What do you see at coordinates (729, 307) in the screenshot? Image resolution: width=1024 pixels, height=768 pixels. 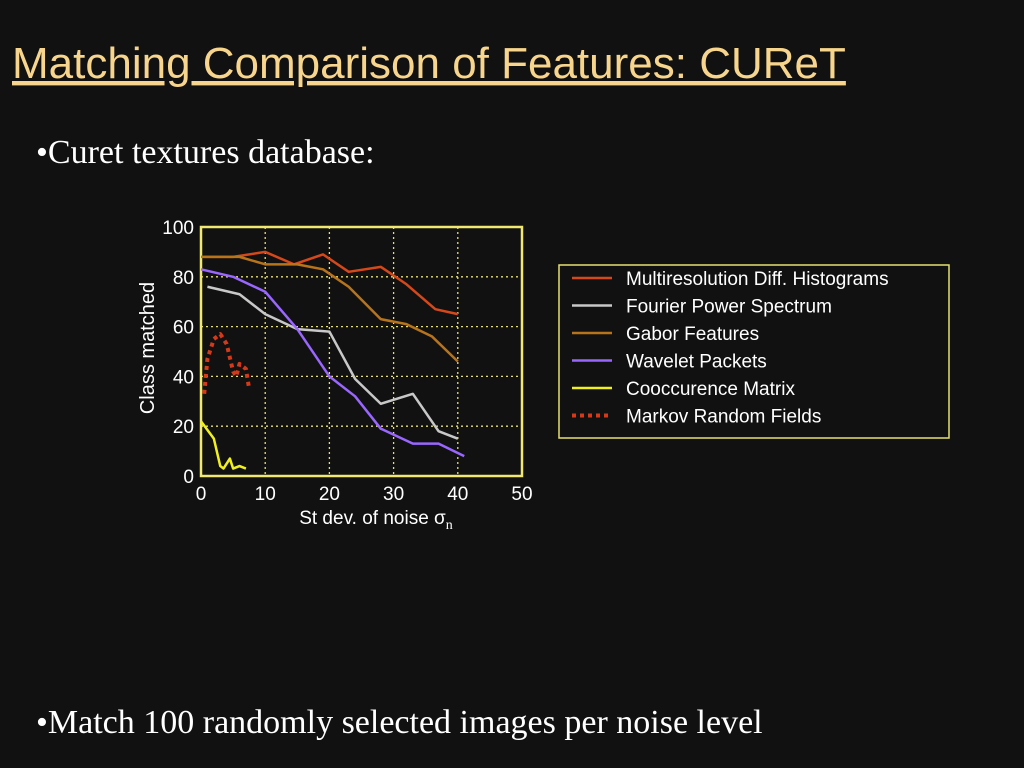 I see `legend-label: Fourier Power Spectrum` at bounding box center [729, 307].